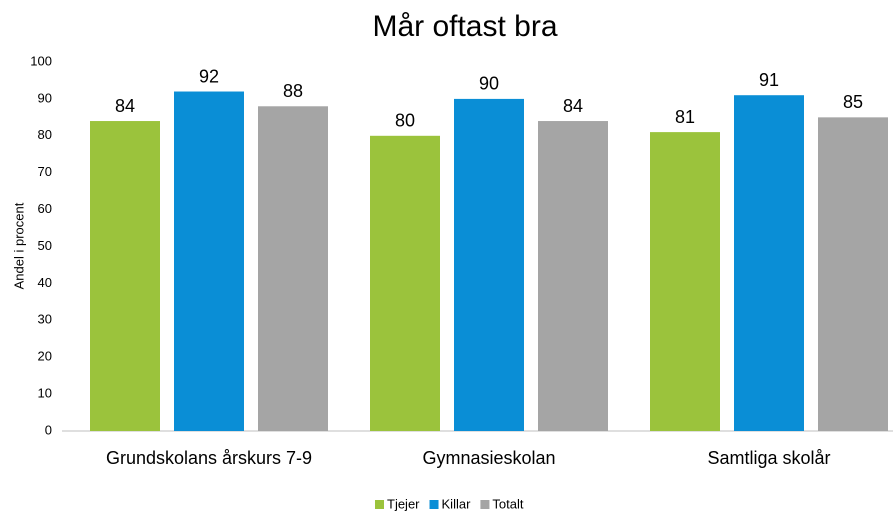 This screenshot has height=515, width=893. I want to click on data-label: 88, so click(293, 91).